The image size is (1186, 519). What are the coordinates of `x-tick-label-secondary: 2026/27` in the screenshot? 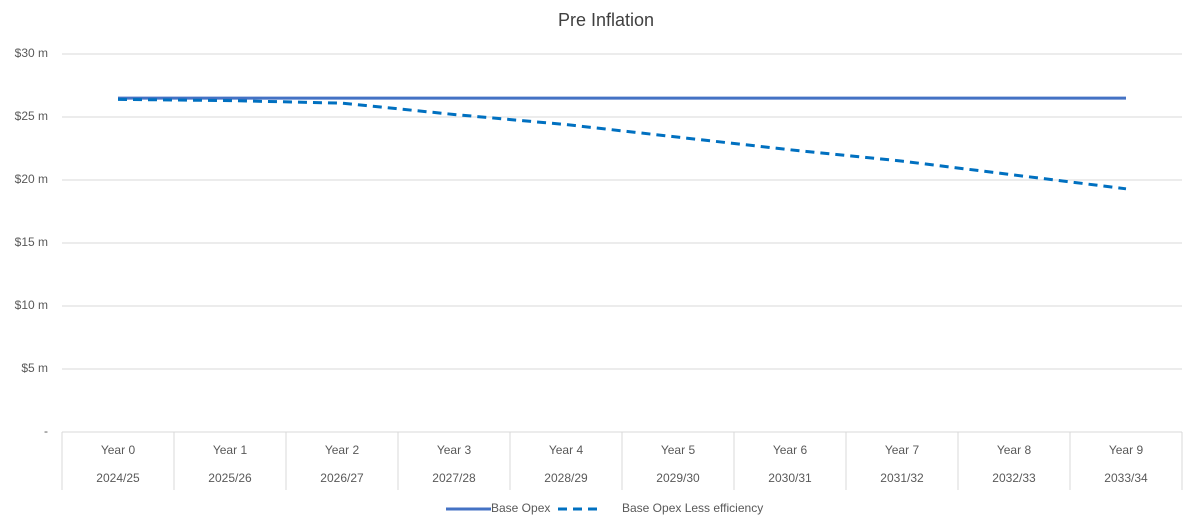 It's located at (342, 478).